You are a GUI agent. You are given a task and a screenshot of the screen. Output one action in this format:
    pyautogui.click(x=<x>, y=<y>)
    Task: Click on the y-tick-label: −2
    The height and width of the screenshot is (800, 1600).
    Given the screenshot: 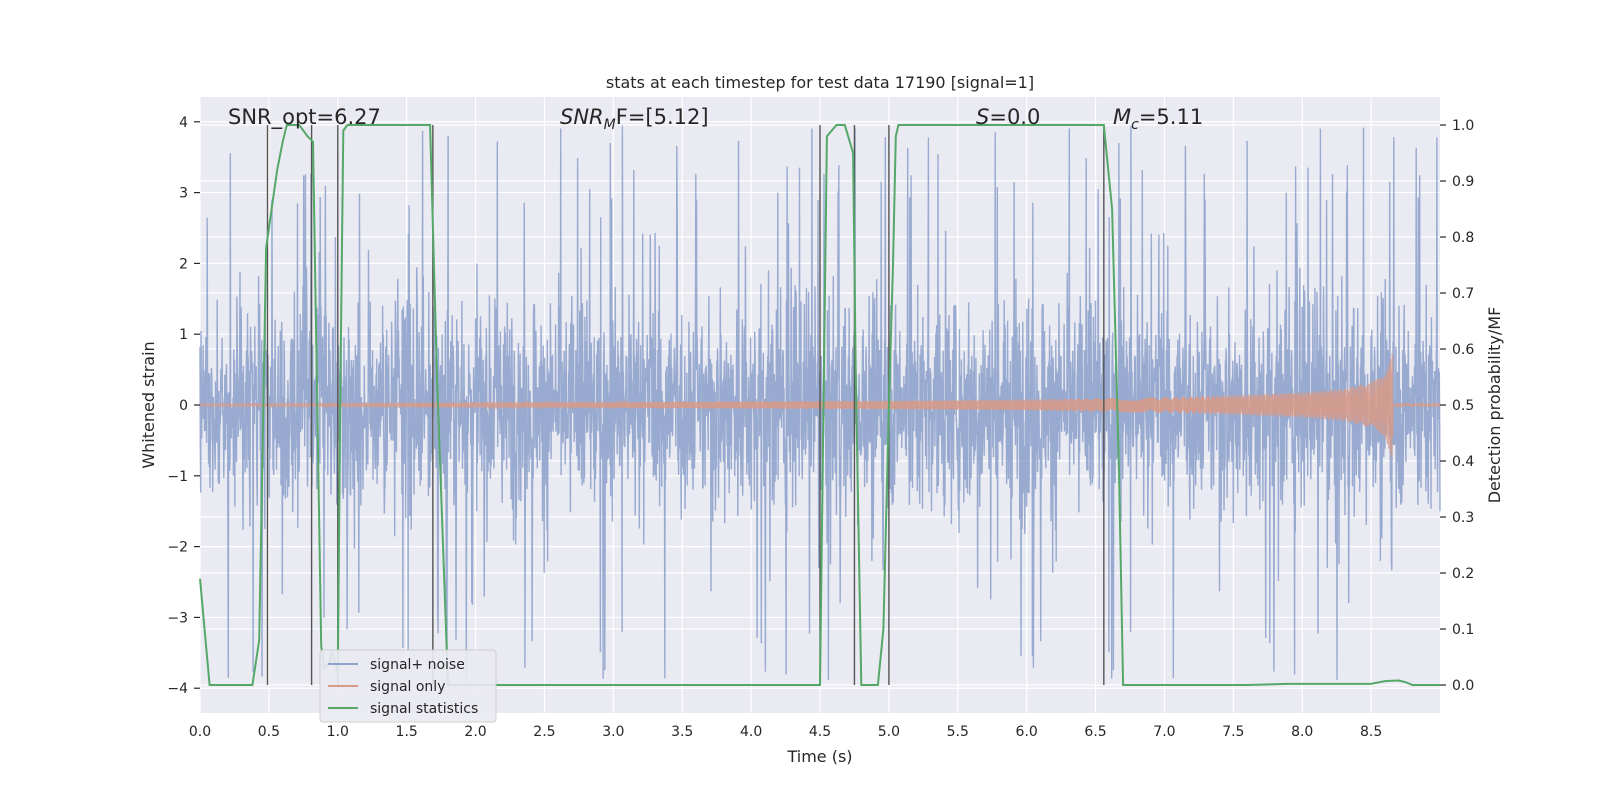 What is the action you would take?
    pyautogui.click(x=177, y=548)
    